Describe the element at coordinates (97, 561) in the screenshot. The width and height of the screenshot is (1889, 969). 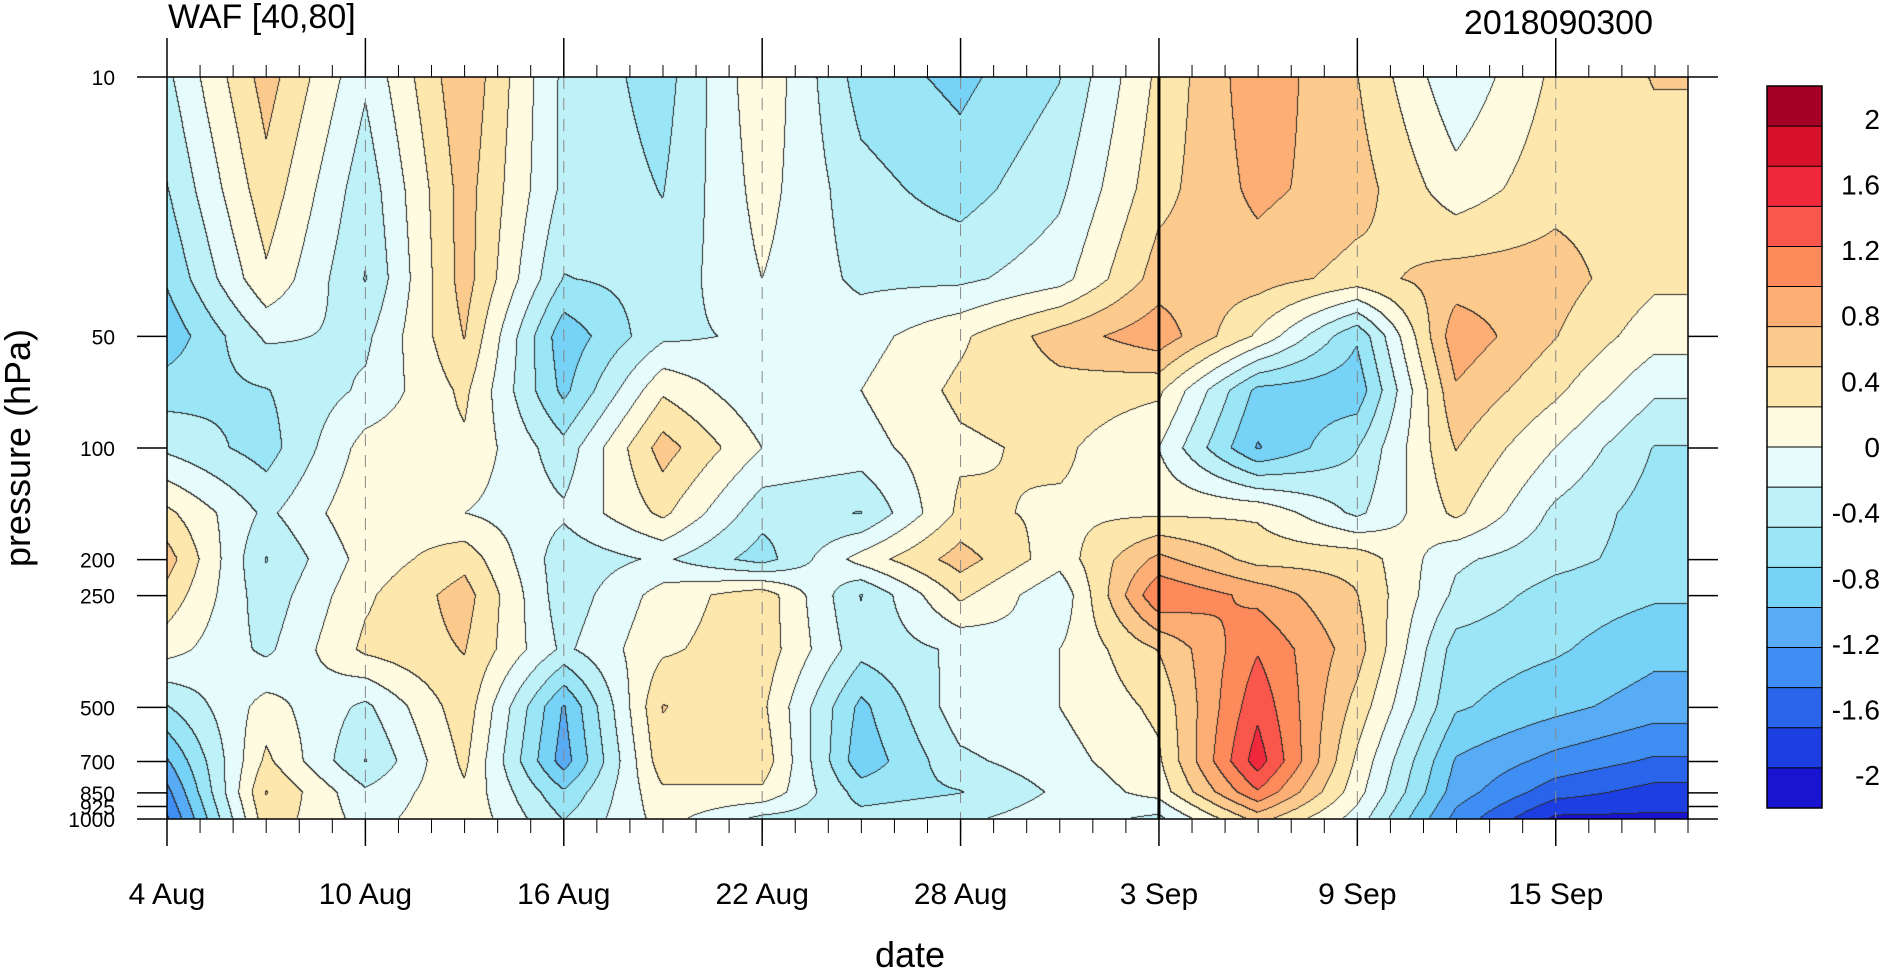
I see `y-tick-label: 200` at that location.